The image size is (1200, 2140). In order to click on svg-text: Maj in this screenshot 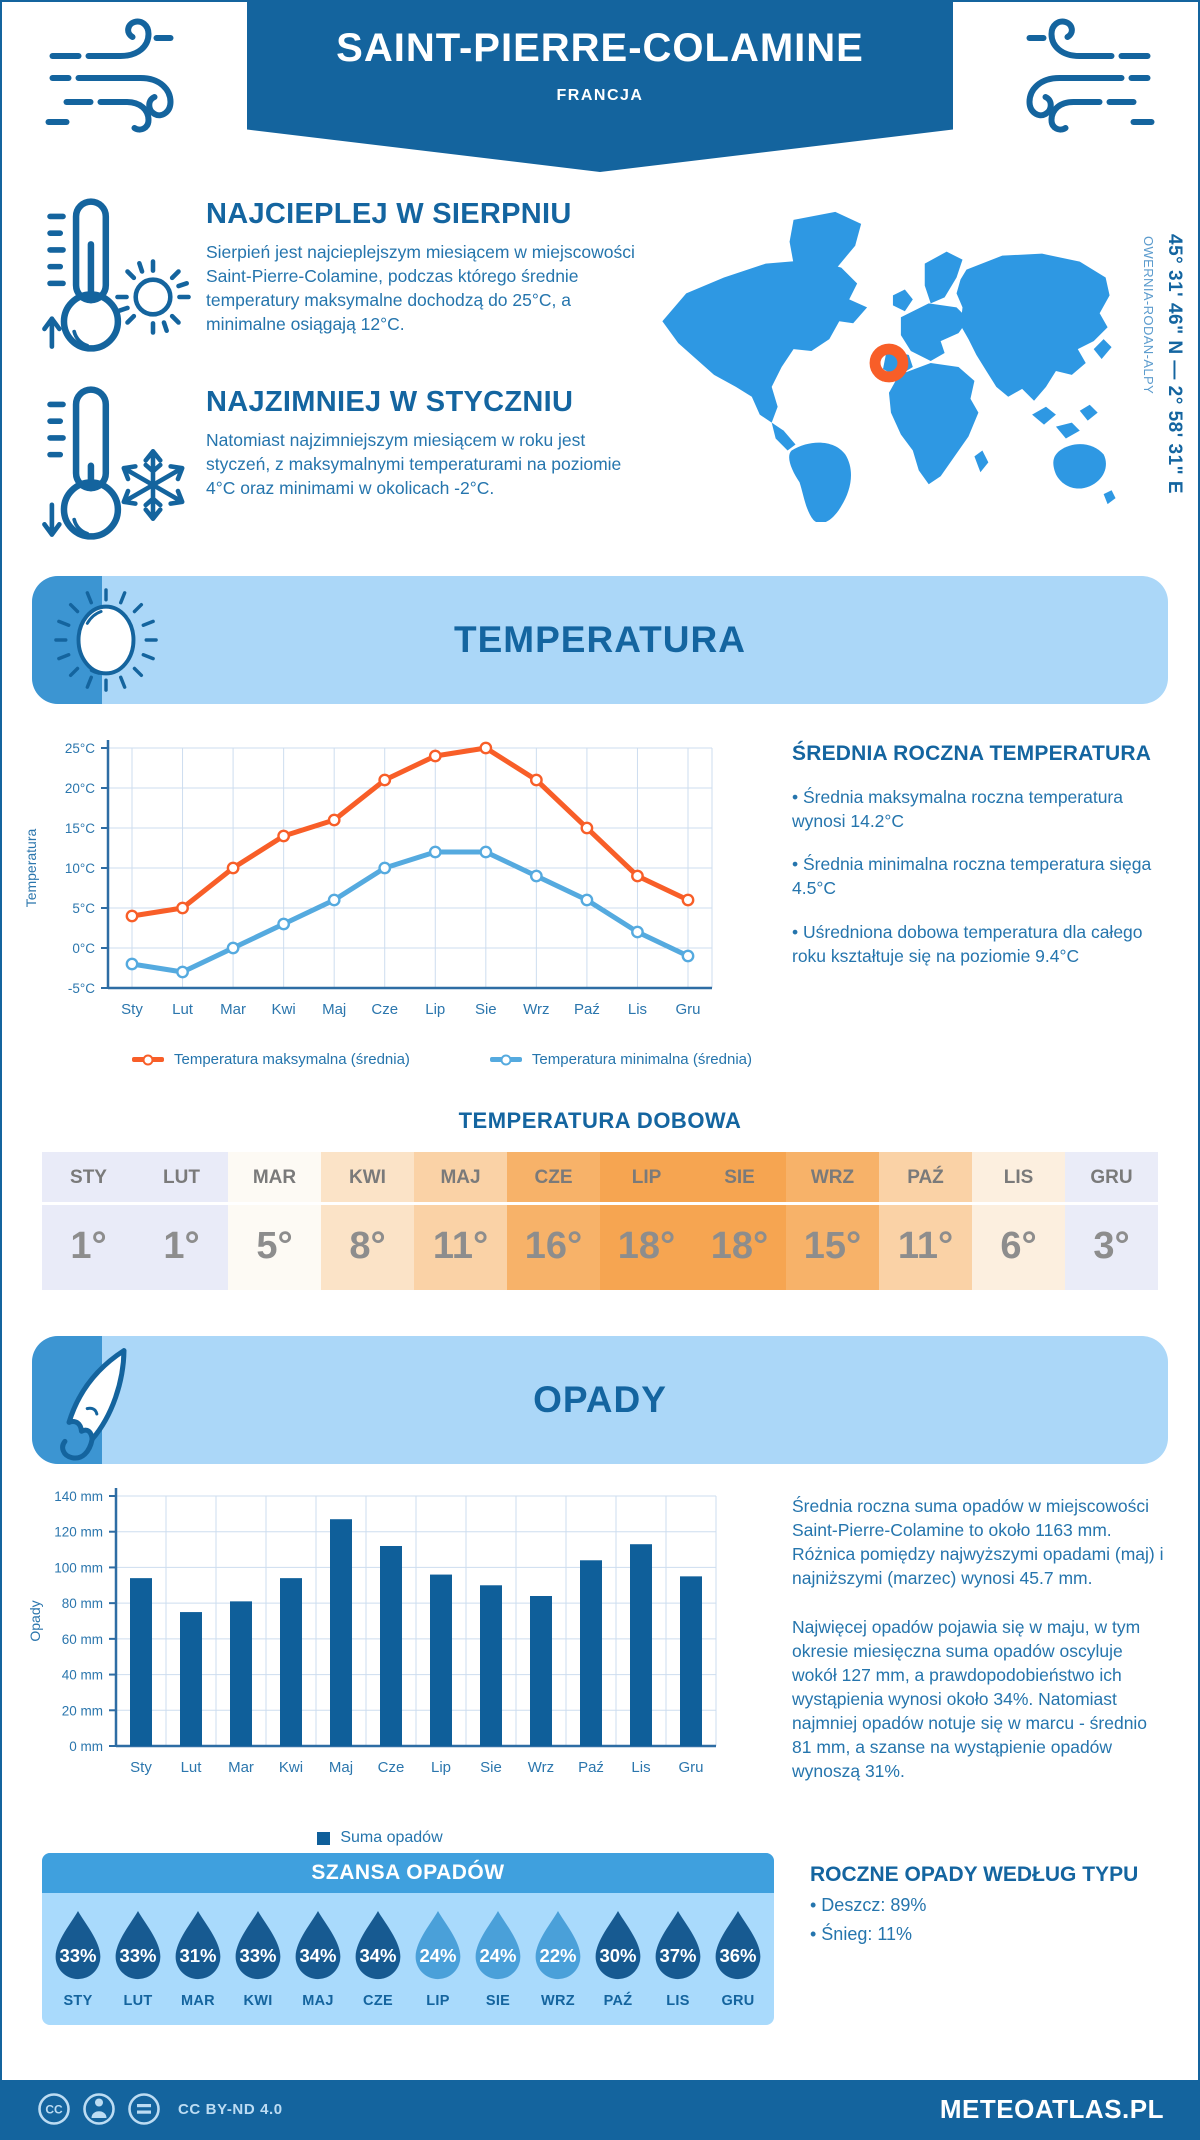, I will do `click(341, 1767)`.